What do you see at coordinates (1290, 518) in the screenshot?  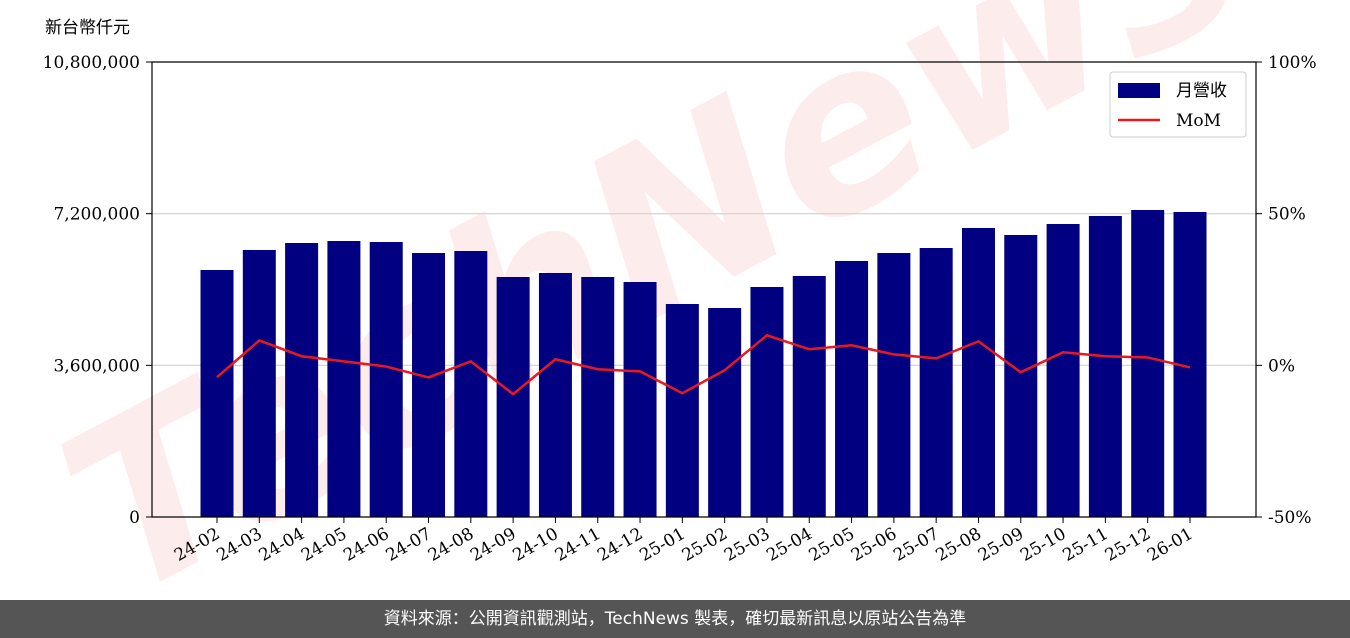 I see `y2-tick-label: -50%` at bounding box center [1290, 518].